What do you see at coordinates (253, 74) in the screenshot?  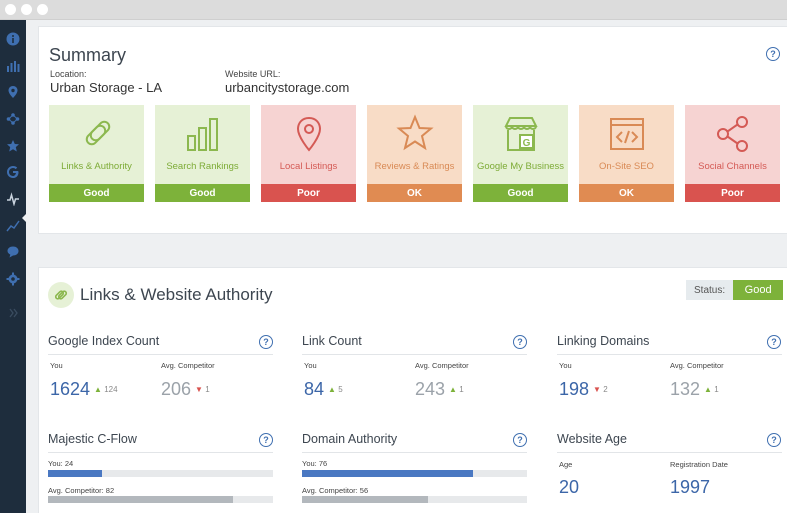 I see `website-label: Website URL:` at bounding box center [253, 74].